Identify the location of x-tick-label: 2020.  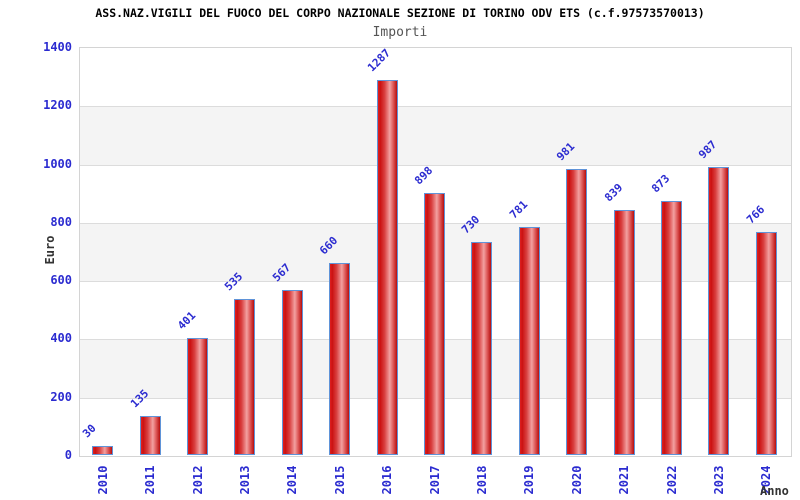
(576, 480).